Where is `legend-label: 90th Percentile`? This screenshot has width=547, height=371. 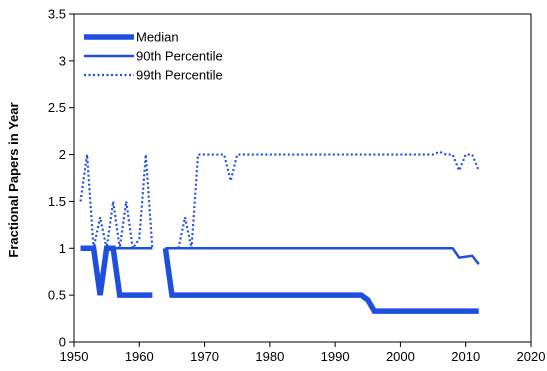
legend-label: 90th Percentile is located at coordinates (179, 56).